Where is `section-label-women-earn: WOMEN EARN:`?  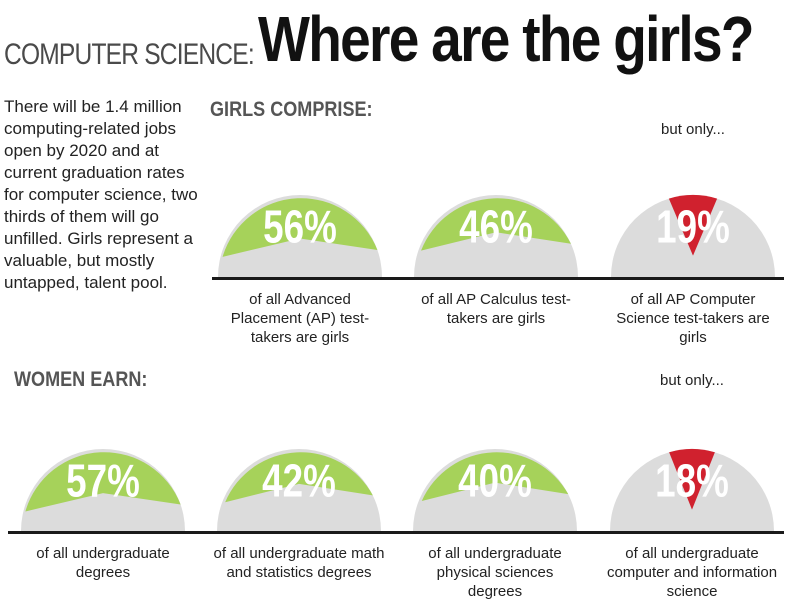
section-label-women-earn: WOMEN EARN: is located at coordinates (81, 379).